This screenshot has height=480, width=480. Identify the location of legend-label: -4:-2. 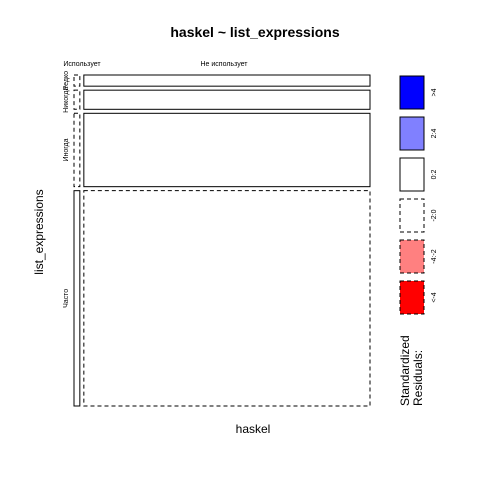
(434, 256).